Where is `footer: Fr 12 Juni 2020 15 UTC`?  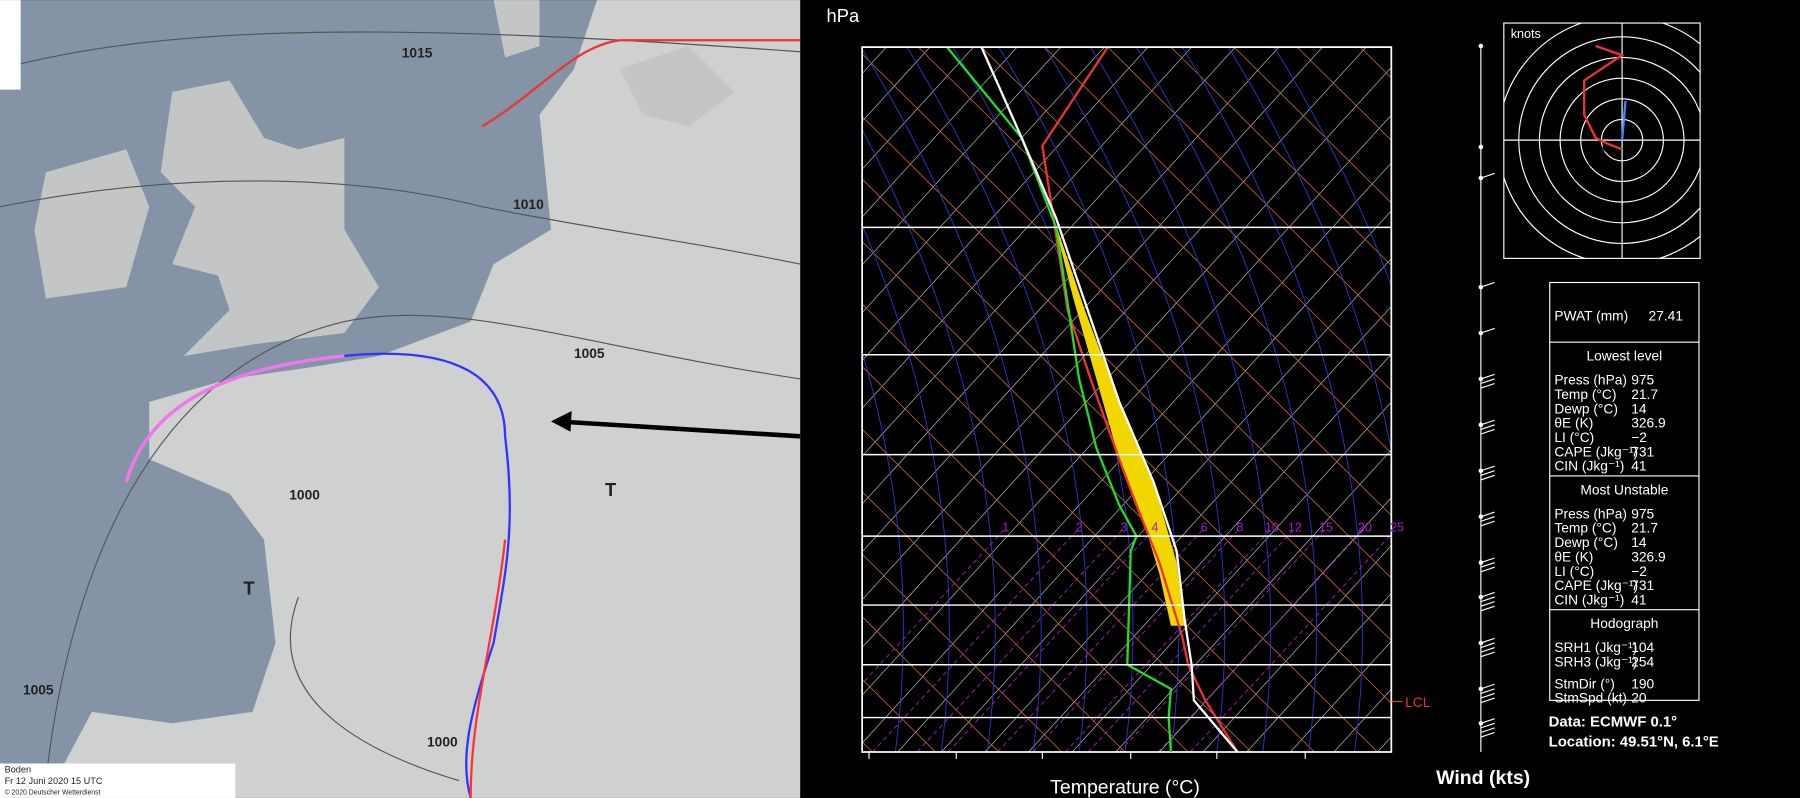 footer: Fr 12 Juni 2020 15 UTC is located at coordinates (54, 781).